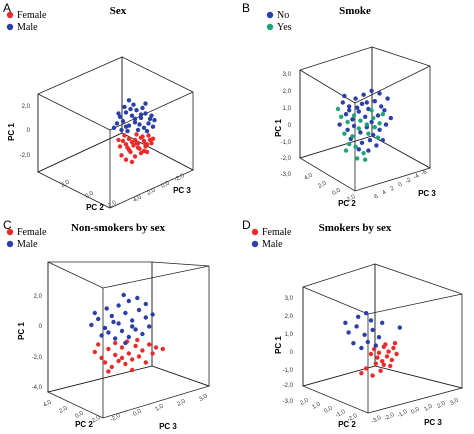 The width and height of the screenshot is (474, 434). What do you see at coordinates (417, 177) in the screenshot?
I see `z-tick-label: -4` at bounding box center [417, 177].